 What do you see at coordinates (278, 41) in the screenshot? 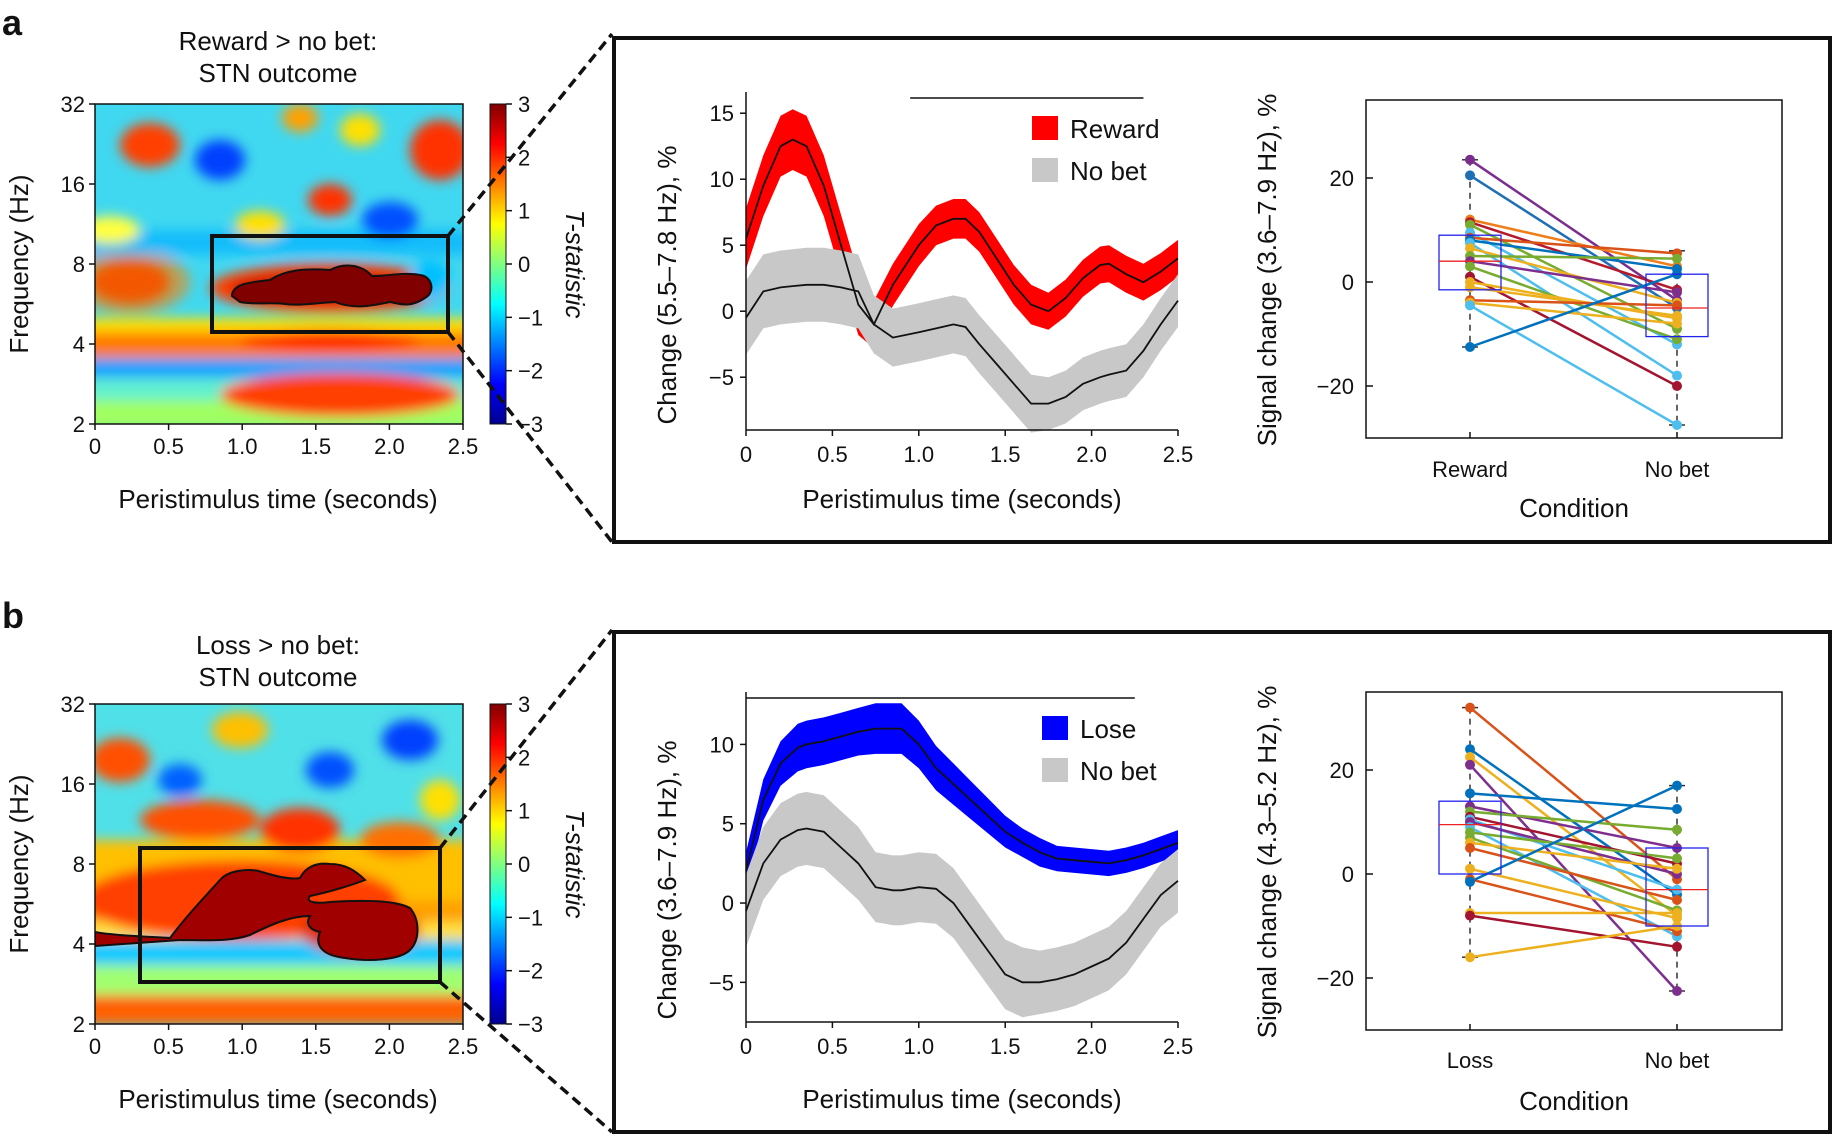
I see `heatmap-a-title-line1: Reward > no bet:` at bounding box center [278, 41].